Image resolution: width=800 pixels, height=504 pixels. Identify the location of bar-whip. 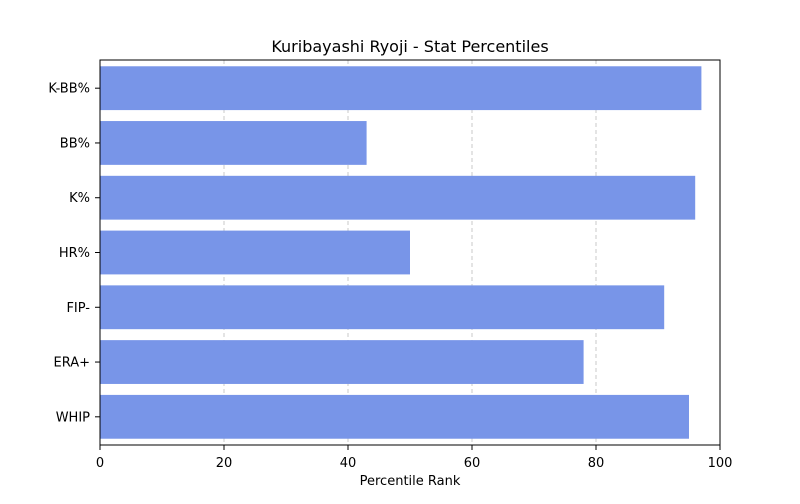
(394, 416).